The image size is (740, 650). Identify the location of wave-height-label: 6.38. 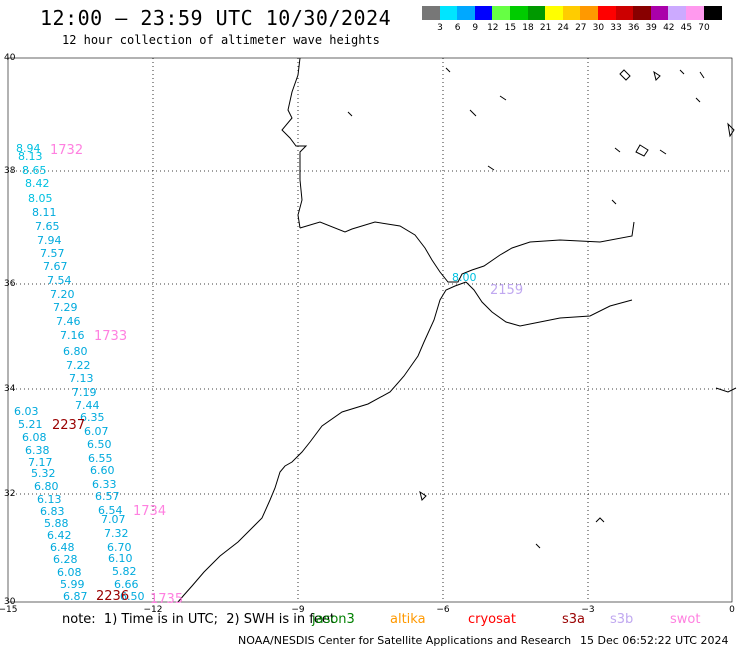
(37, 450).